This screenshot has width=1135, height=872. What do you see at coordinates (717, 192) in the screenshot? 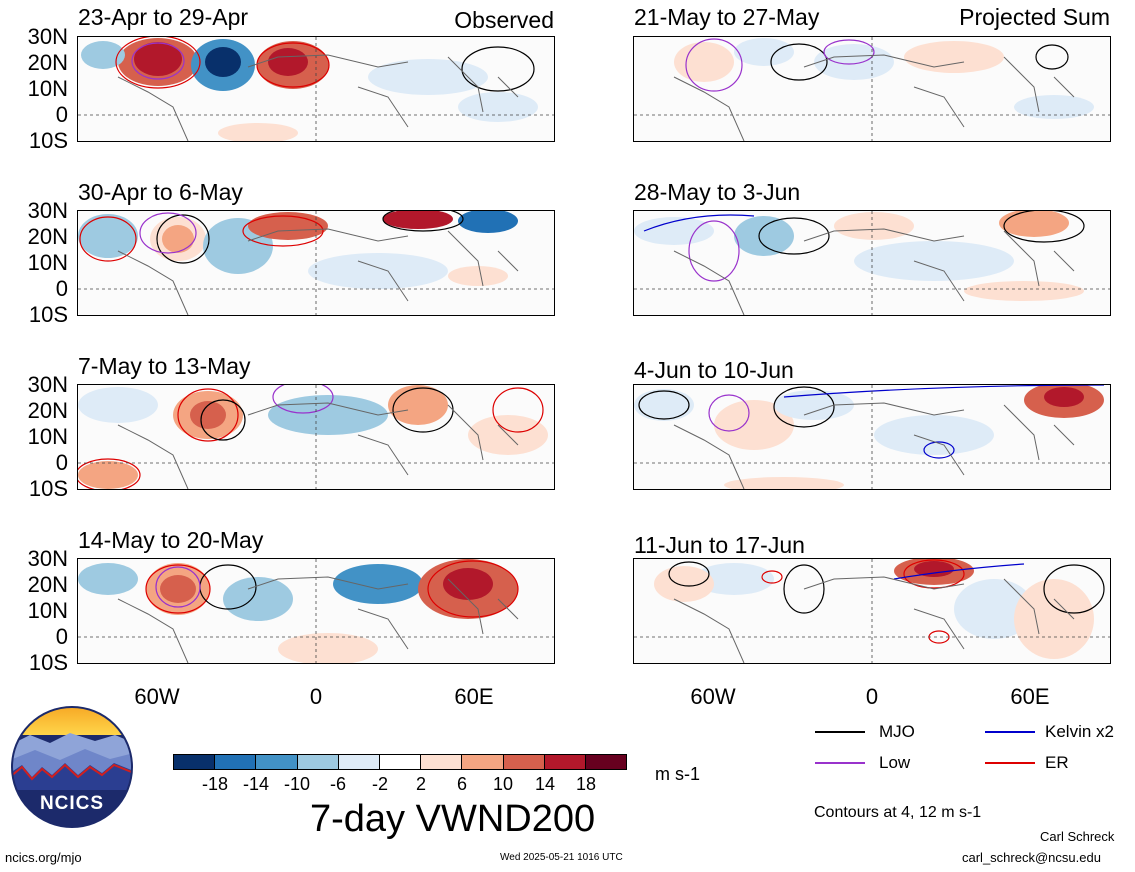
I see `panel-title-6: 28-May to 3-Jun` at bounding box center [717, 192].